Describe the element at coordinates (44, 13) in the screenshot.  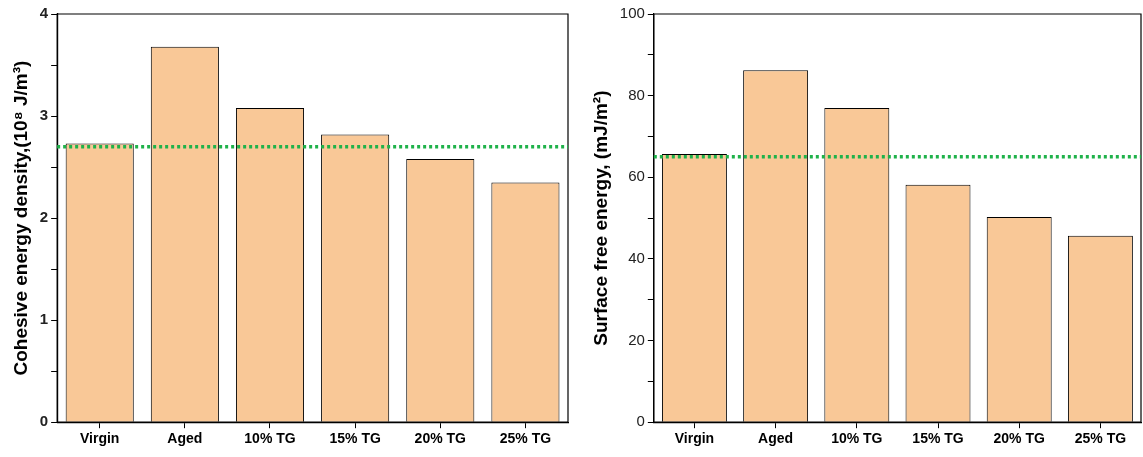
I see `y-tick-label: 4` at that location.